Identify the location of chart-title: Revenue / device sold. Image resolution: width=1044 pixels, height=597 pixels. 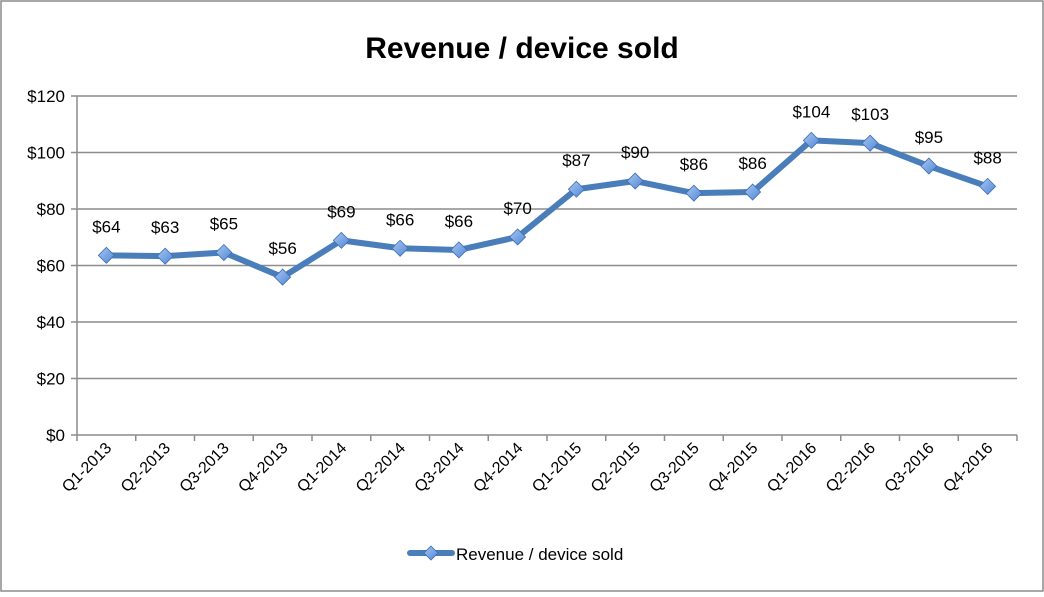
(521, 48).